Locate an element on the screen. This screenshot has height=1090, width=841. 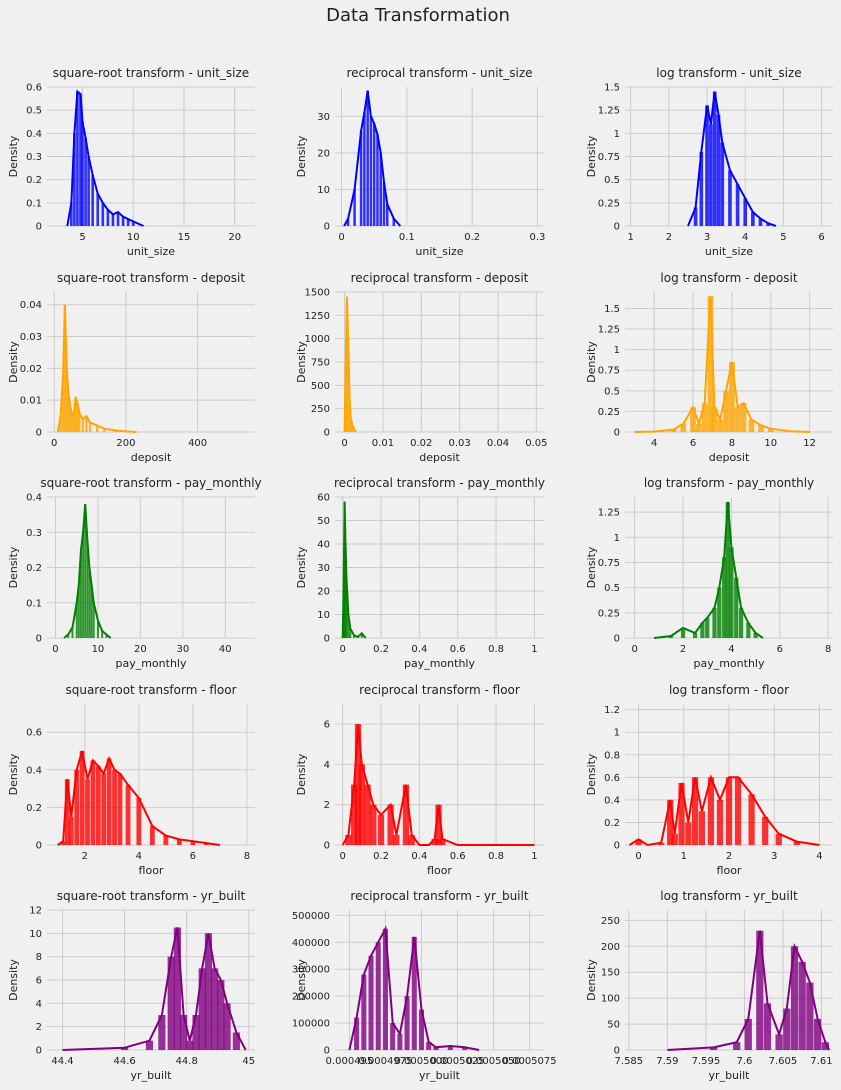
x-tick-label: 7.59 is located at coordinates (667, 1061).